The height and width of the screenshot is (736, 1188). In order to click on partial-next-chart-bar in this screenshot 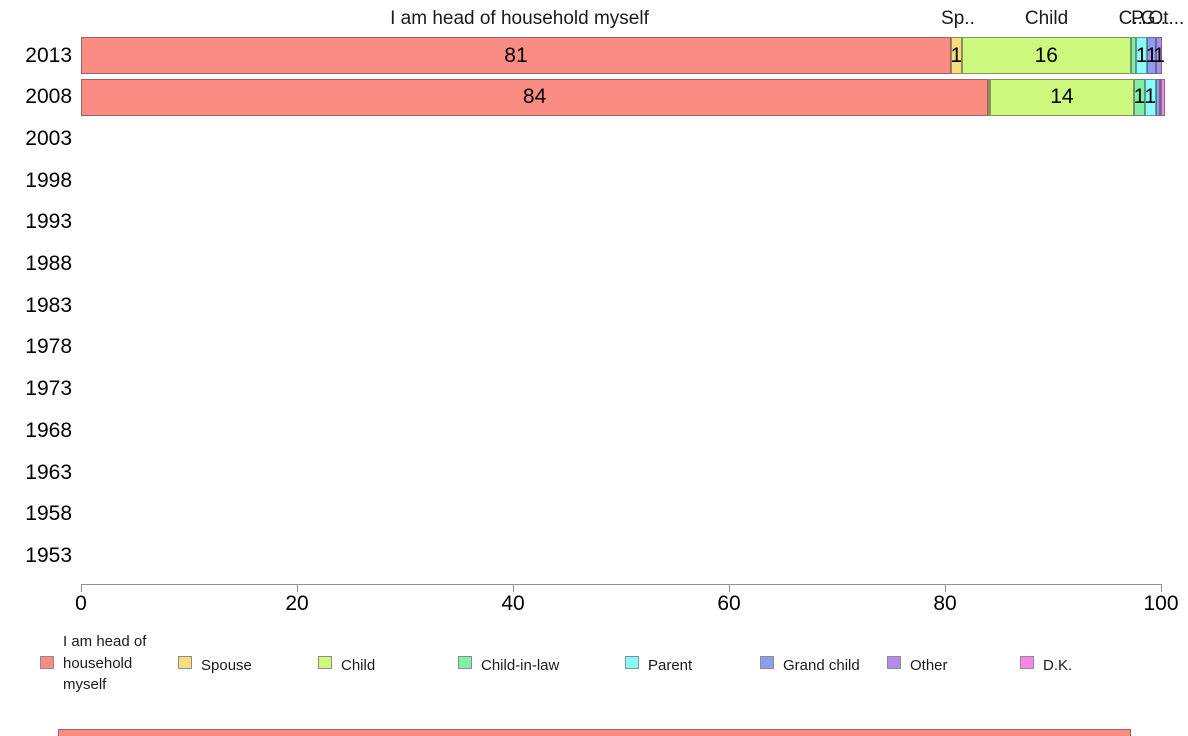, I will do `click(594, 732)`.